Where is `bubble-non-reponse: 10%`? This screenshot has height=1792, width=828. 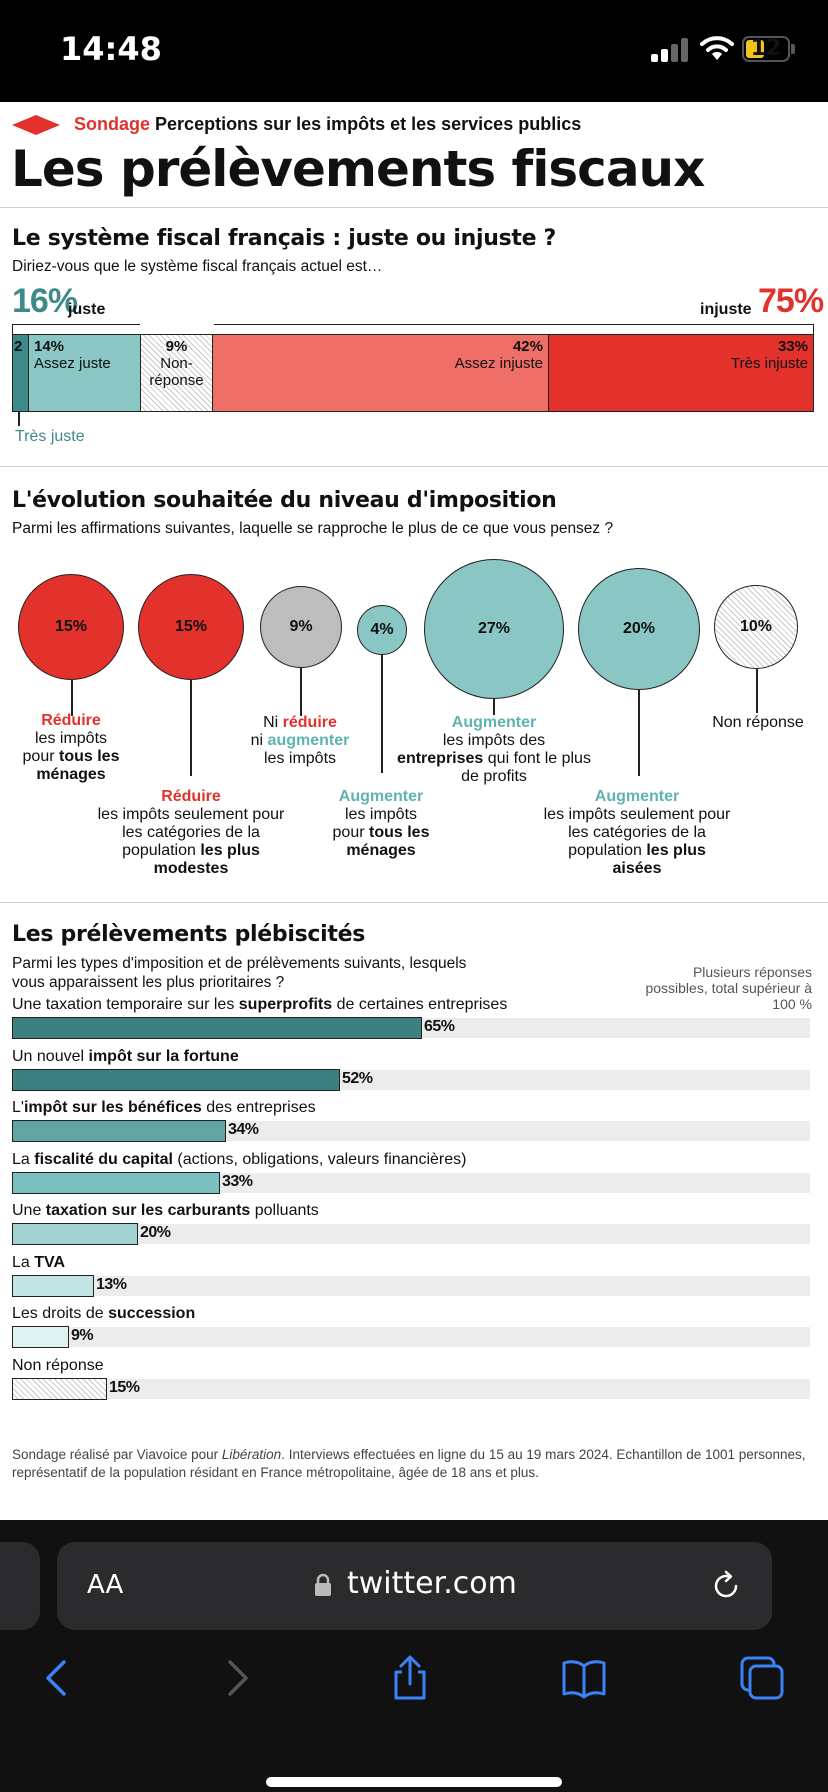
bubble-non-reponse: 10% is located at coordinates (756, 627).